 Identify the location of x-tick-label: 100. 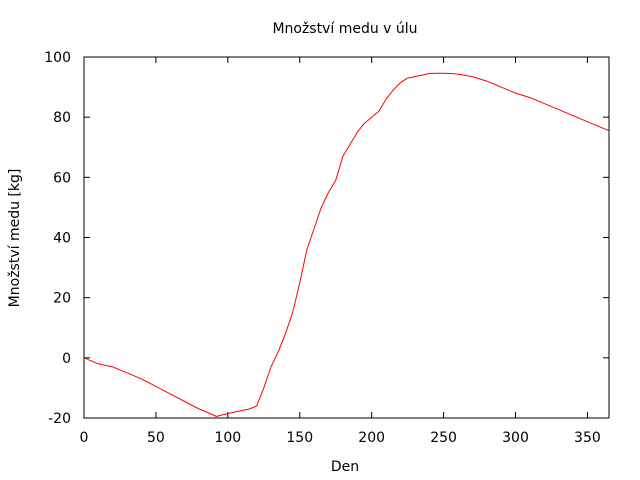
(227, 438).